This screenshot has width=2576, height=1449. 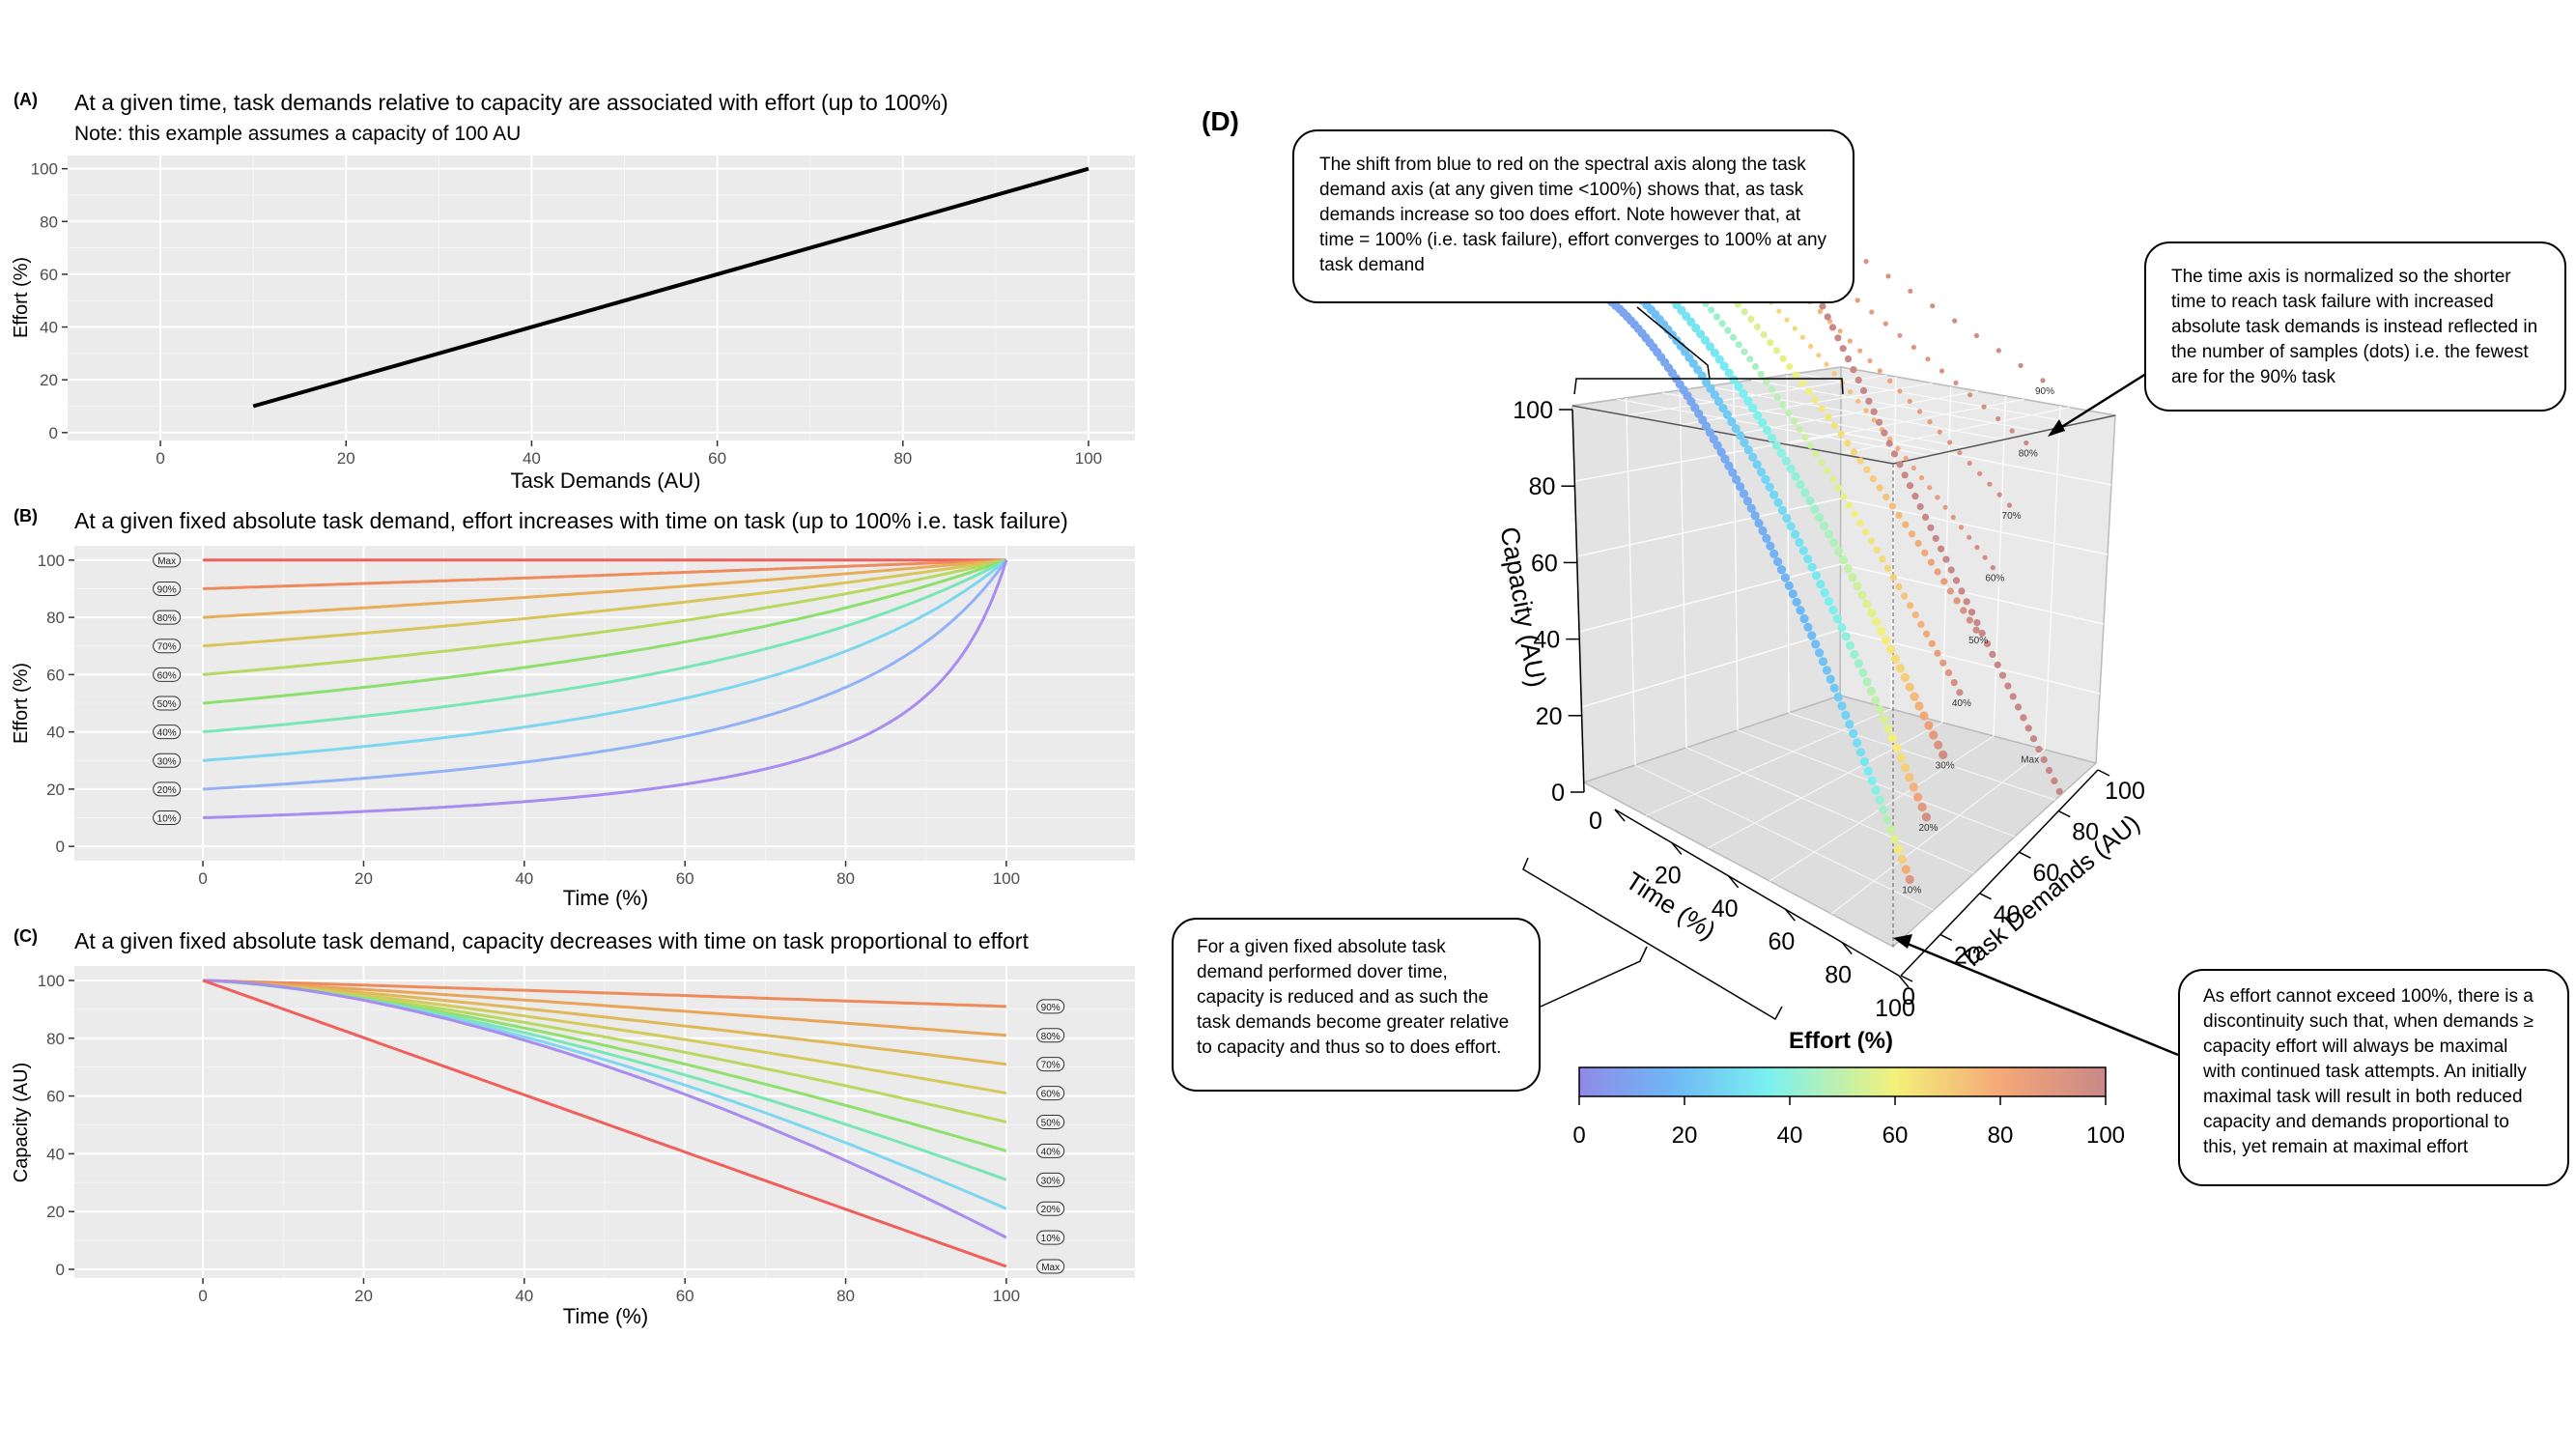 What do you see at coordinates (606, 481) in the screenshot?
I see `panel-a-xlabel: Task Demands (AU)` at bounding box center [606, 481].